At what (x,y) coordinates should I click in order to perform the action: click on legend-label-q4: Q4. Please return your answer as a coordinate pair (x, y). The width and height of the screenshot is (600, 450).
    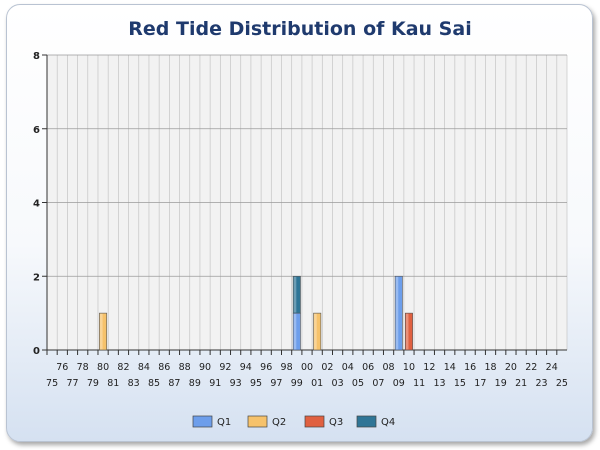
    Looking at the image, I should click on (388, 422).